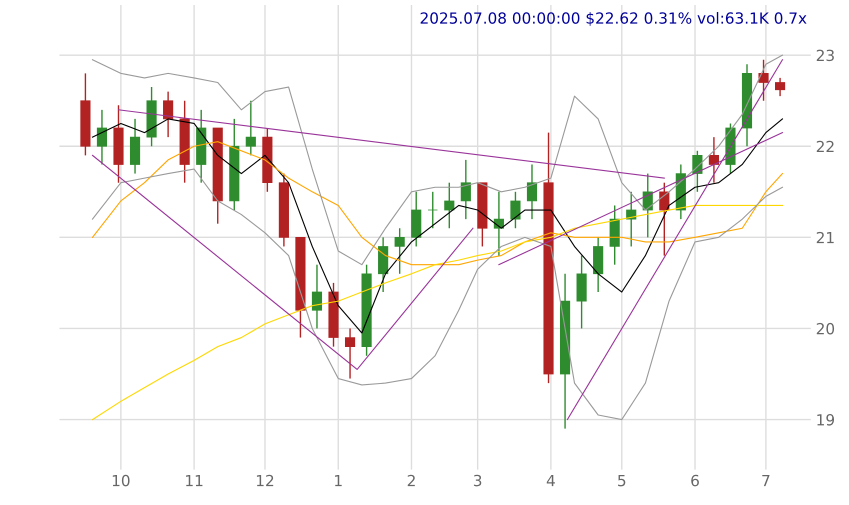 Image resolution: width=849 pixels, height=505 pixels. I want to click on y-tick-label: 20, so click(825, 328).